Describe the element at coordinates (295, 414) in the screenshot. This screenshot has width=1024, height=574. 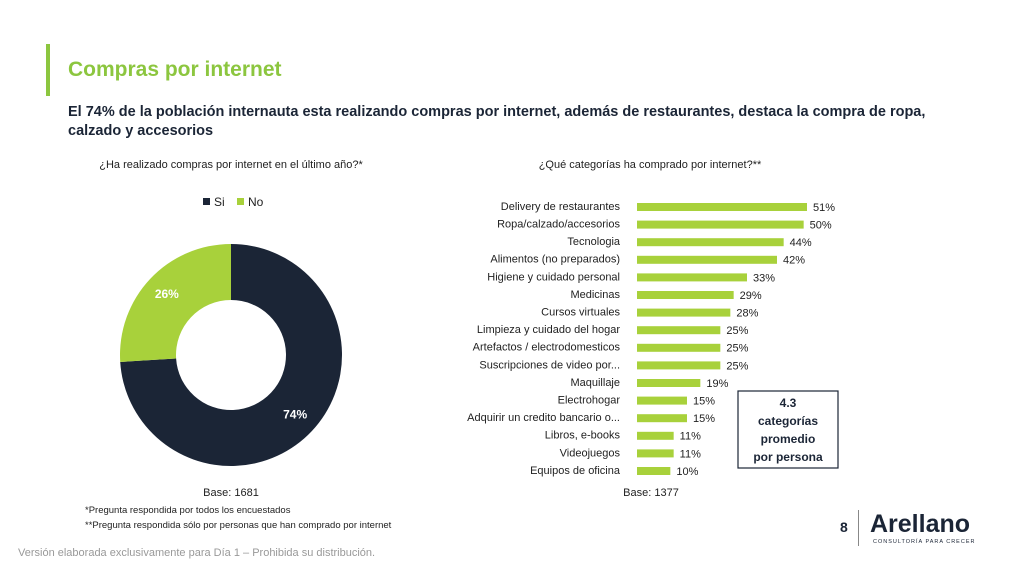
I see `data-label: 74%` at that location.